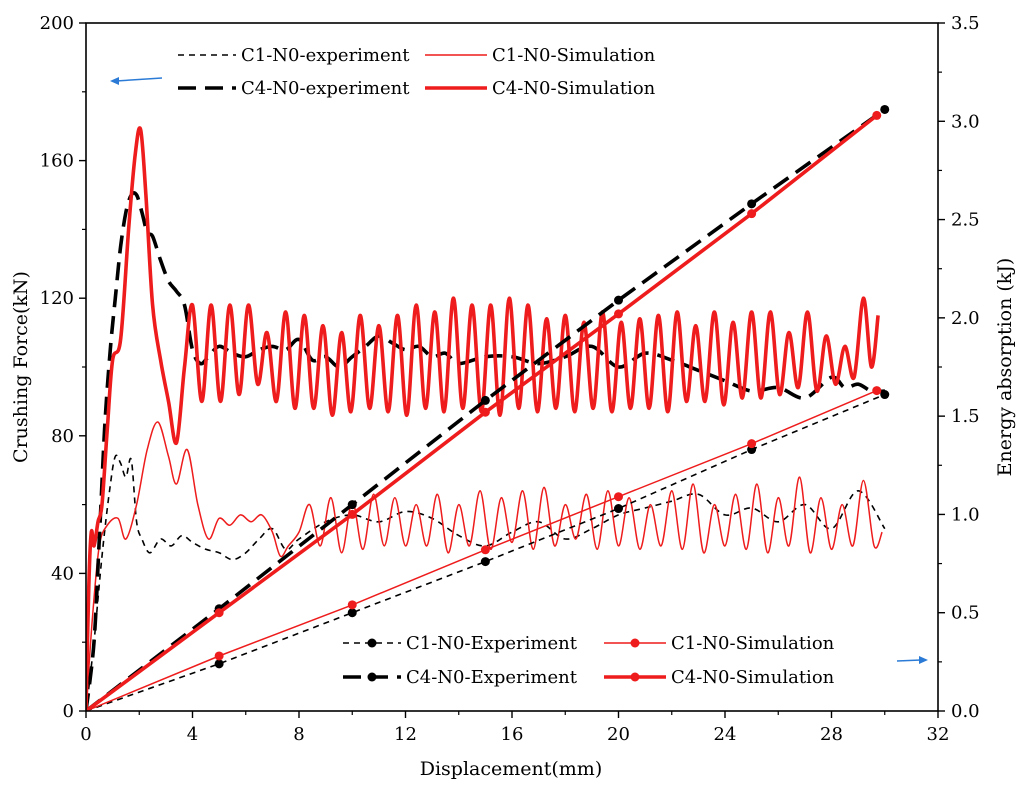  What do you see at coordinates (1005, 367) in the screenshot?
I see `y-axis-right-title: Energy absorption (kJ)` at bounding box center [1005, 367].